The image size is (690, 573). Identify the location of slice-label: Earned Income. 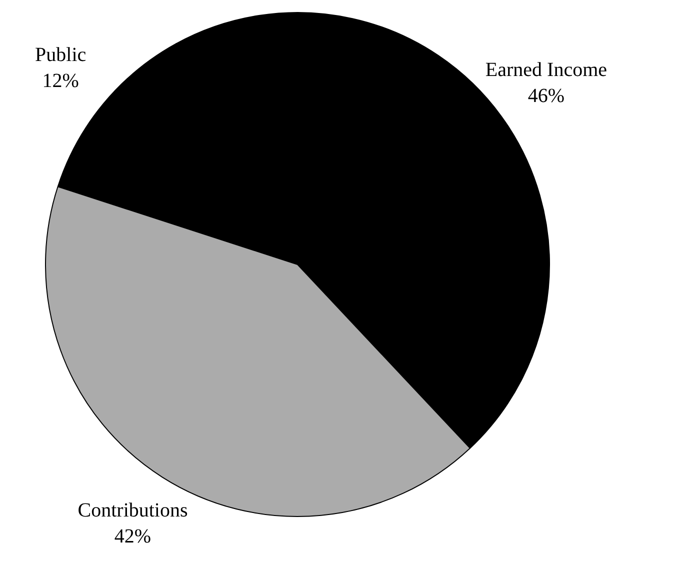
(546, 70).